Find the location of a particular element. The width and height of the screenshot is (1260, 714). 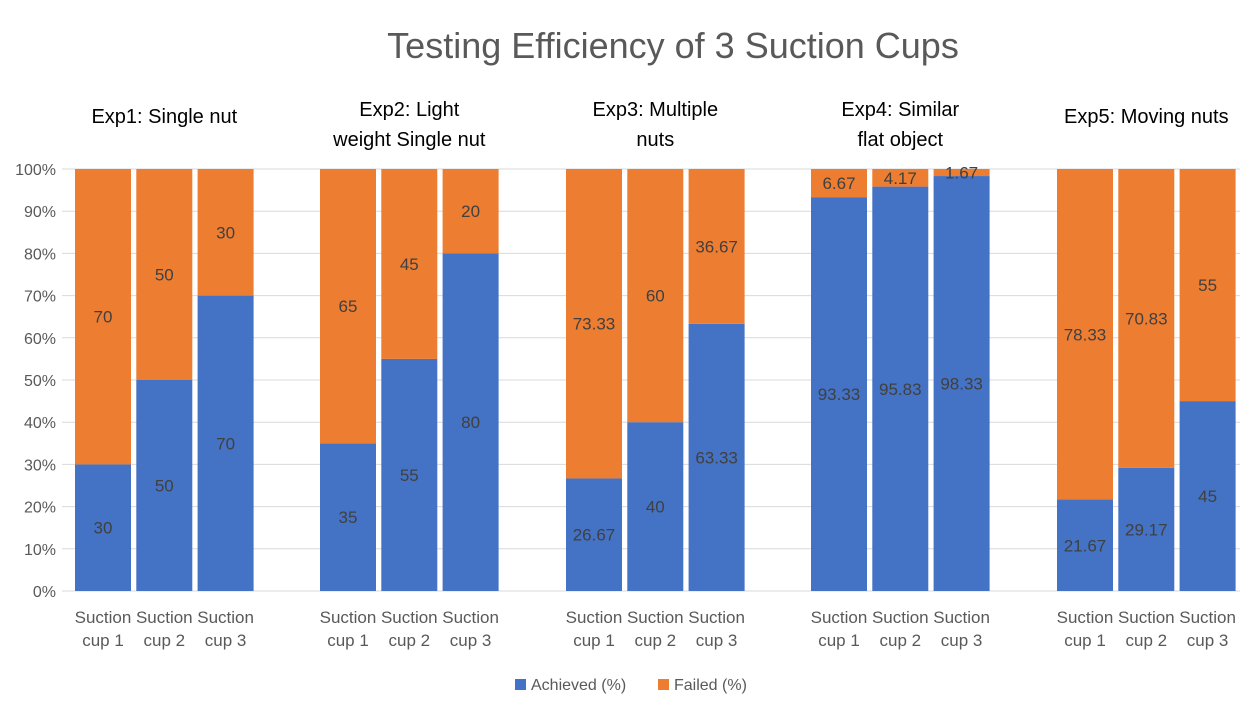

data-label: 78.33 is located at coordinates (1085, 334).